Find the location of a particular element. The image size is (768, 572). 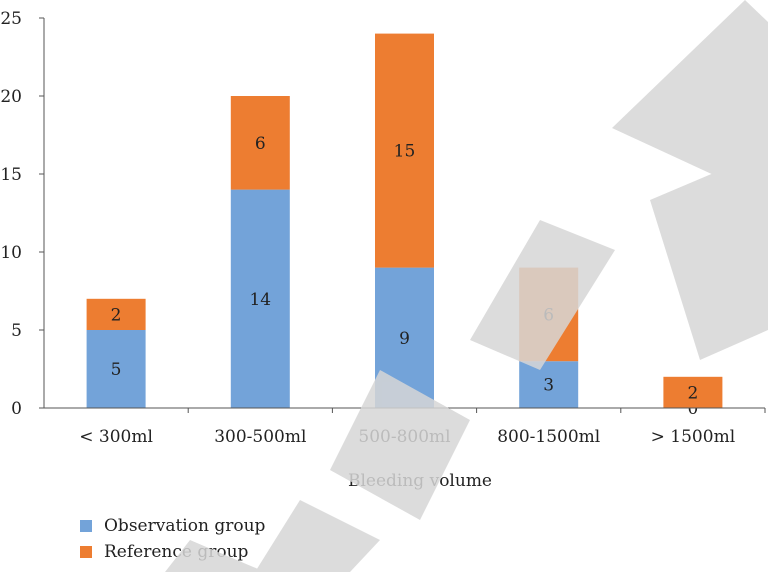

data-label: 3 is located at coordinates (548, 386).